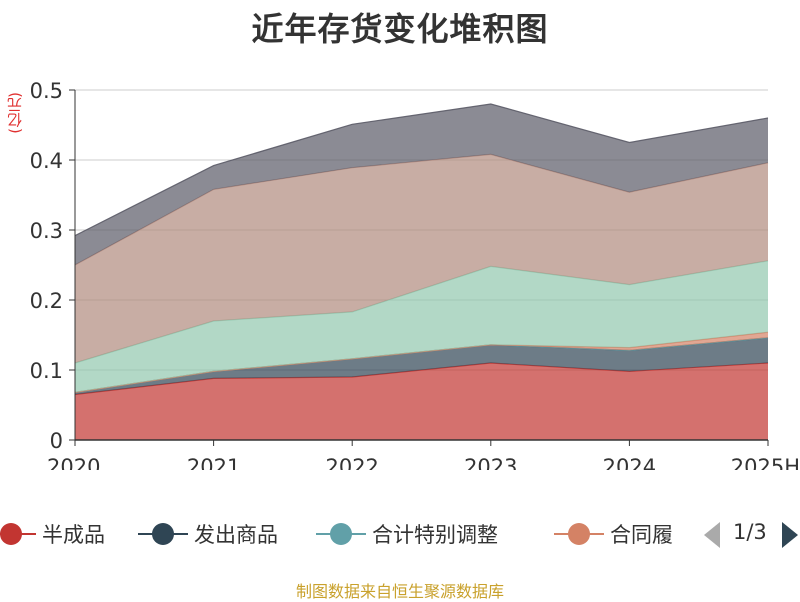 The width and height of the screenshot is (800, 602). I want to click on x-tick-label: 2024, so click(629, 462).